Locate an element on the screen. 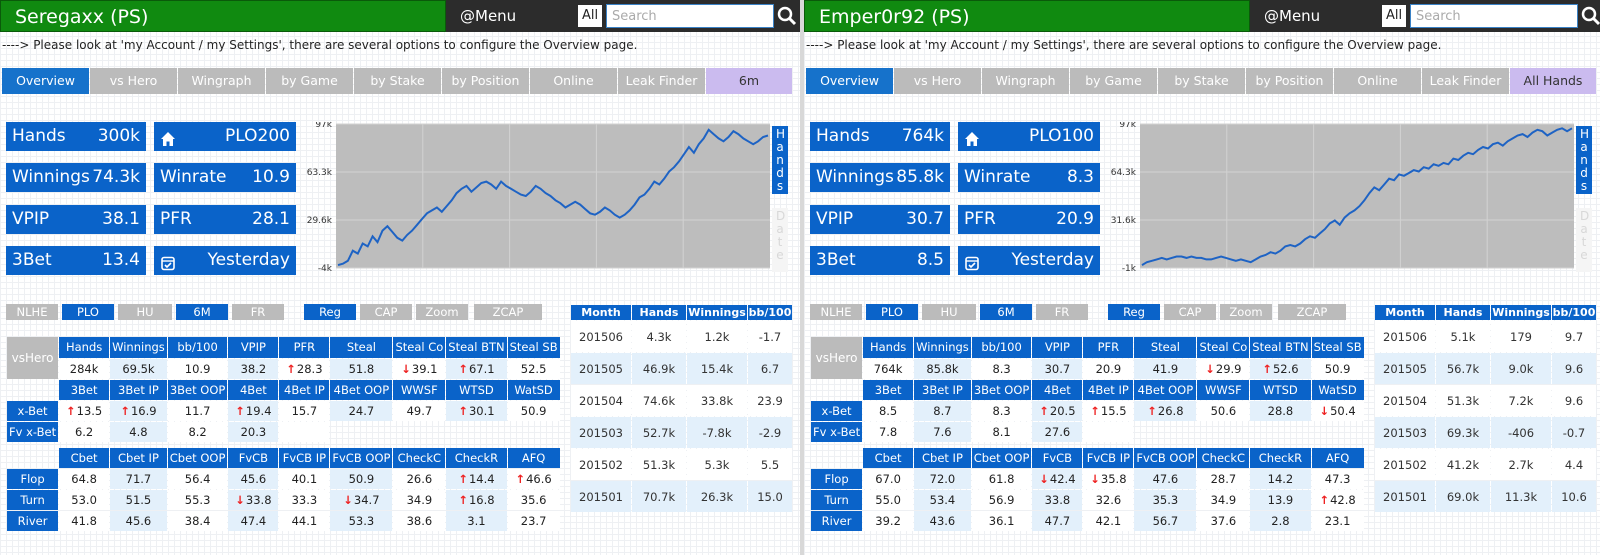  table-row: 201501 70.7k 26.3k 15.0 is located at coordinates (681, 496).